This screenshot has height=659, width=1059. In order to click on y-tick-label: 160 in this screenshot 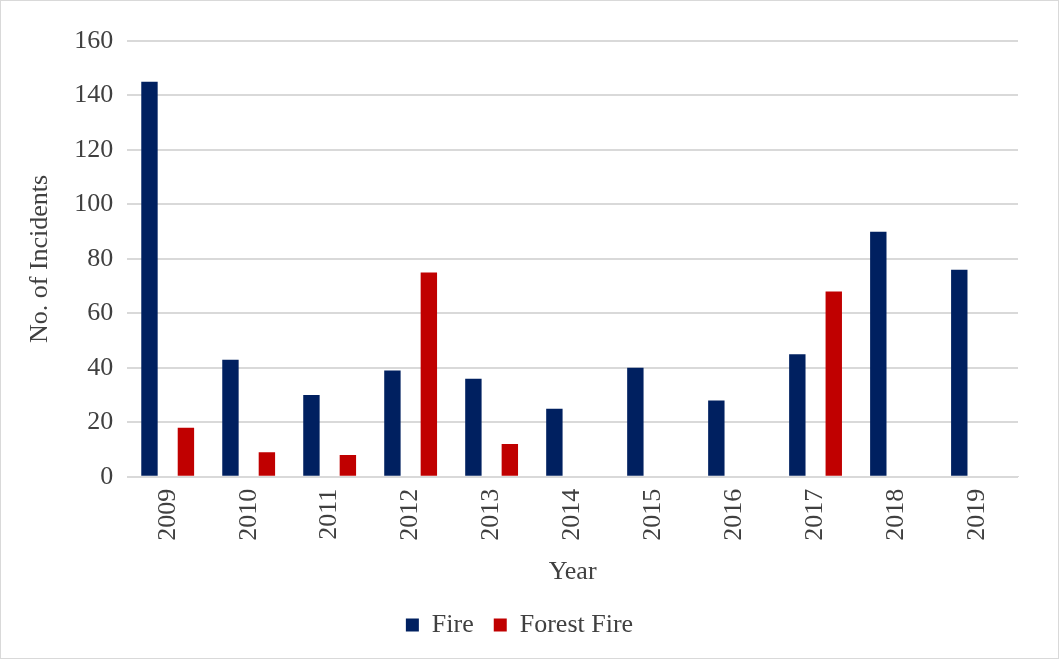, I will do `click(94, 39)`.